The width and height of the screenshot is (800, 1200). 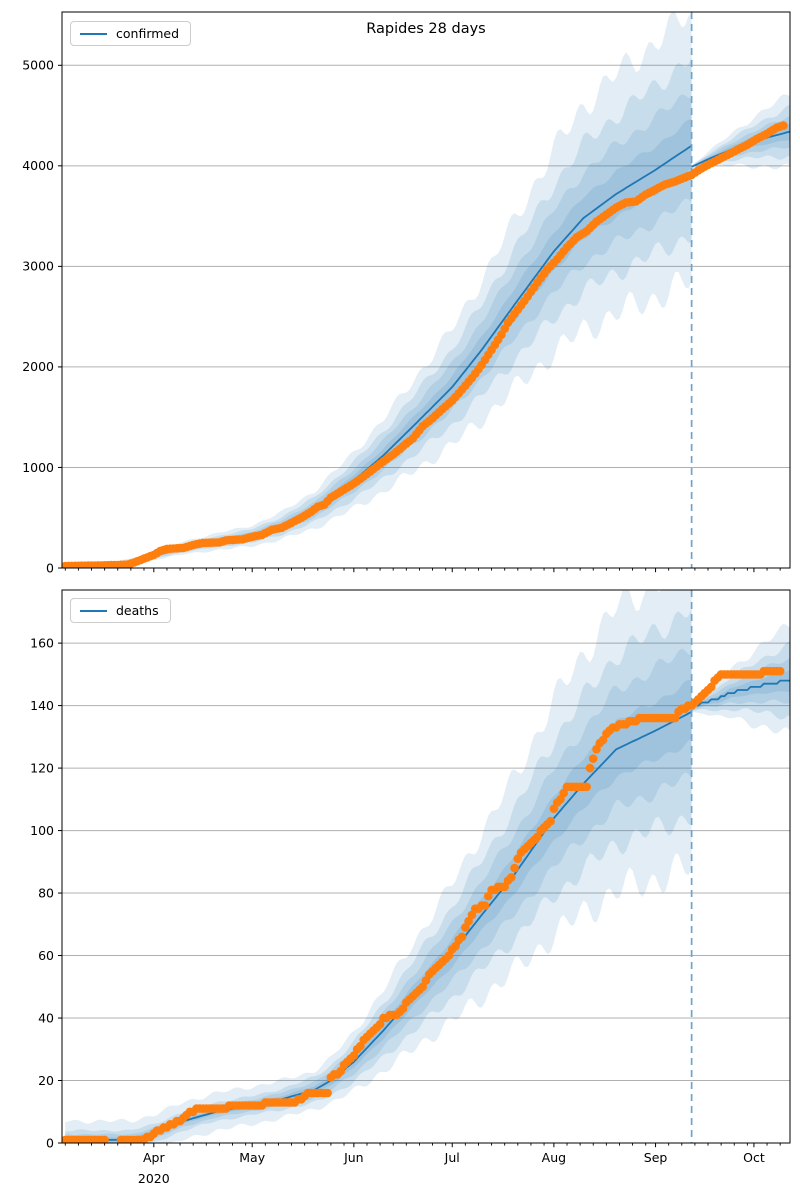 What do you see at coordinates (42, 642) in the screenshot?
I see `y-tick-label: 160` at bounding box center [42, 642].